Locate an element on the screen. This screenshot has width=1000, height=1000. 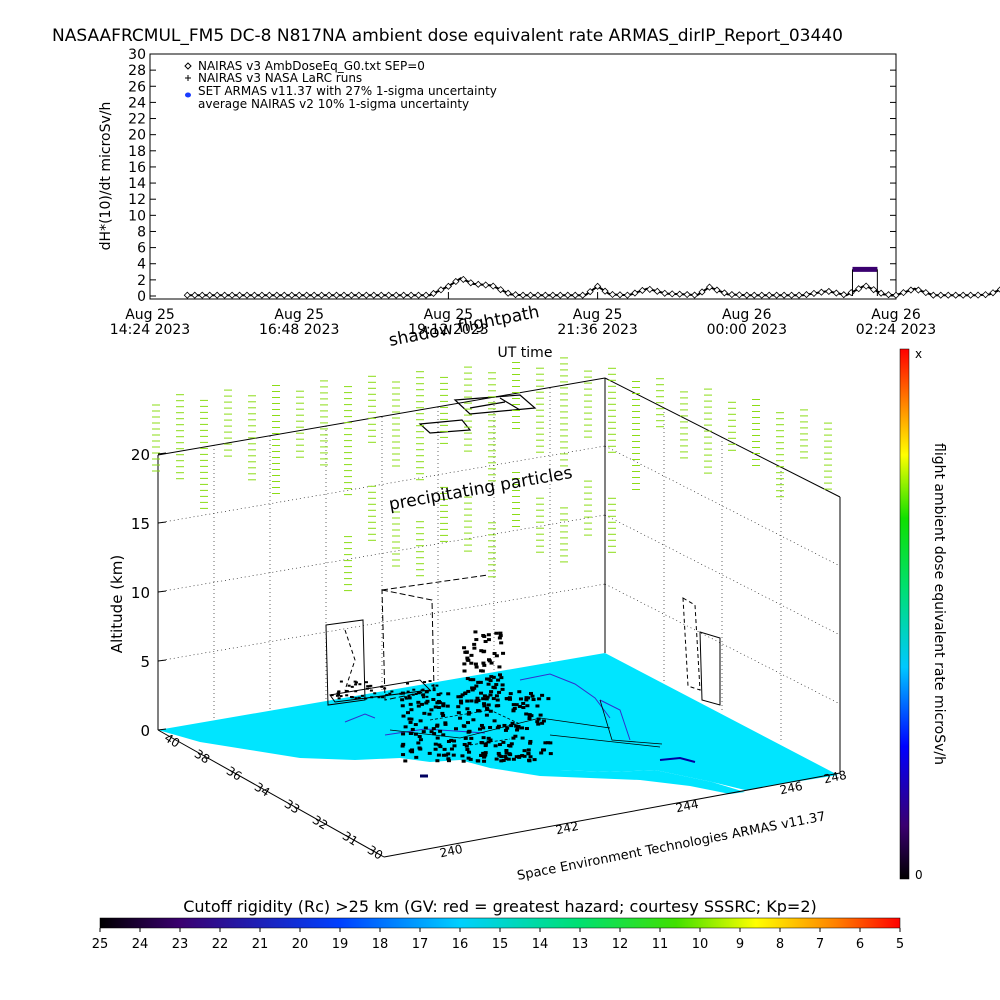
dose-colorbar-bottom: 0 is located at coordinates (919, 875).